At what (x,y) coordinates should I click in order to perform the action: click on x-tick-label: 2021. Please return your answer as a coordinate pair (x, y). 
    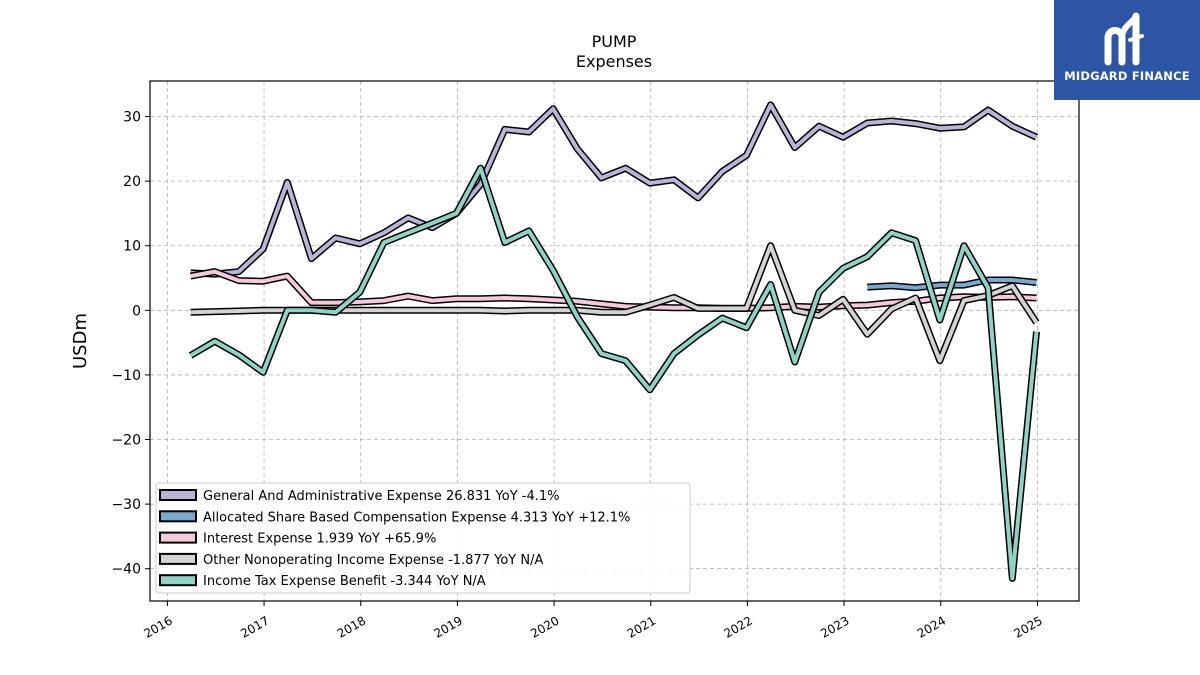
    Looking at the image, I should click on (641, 626).